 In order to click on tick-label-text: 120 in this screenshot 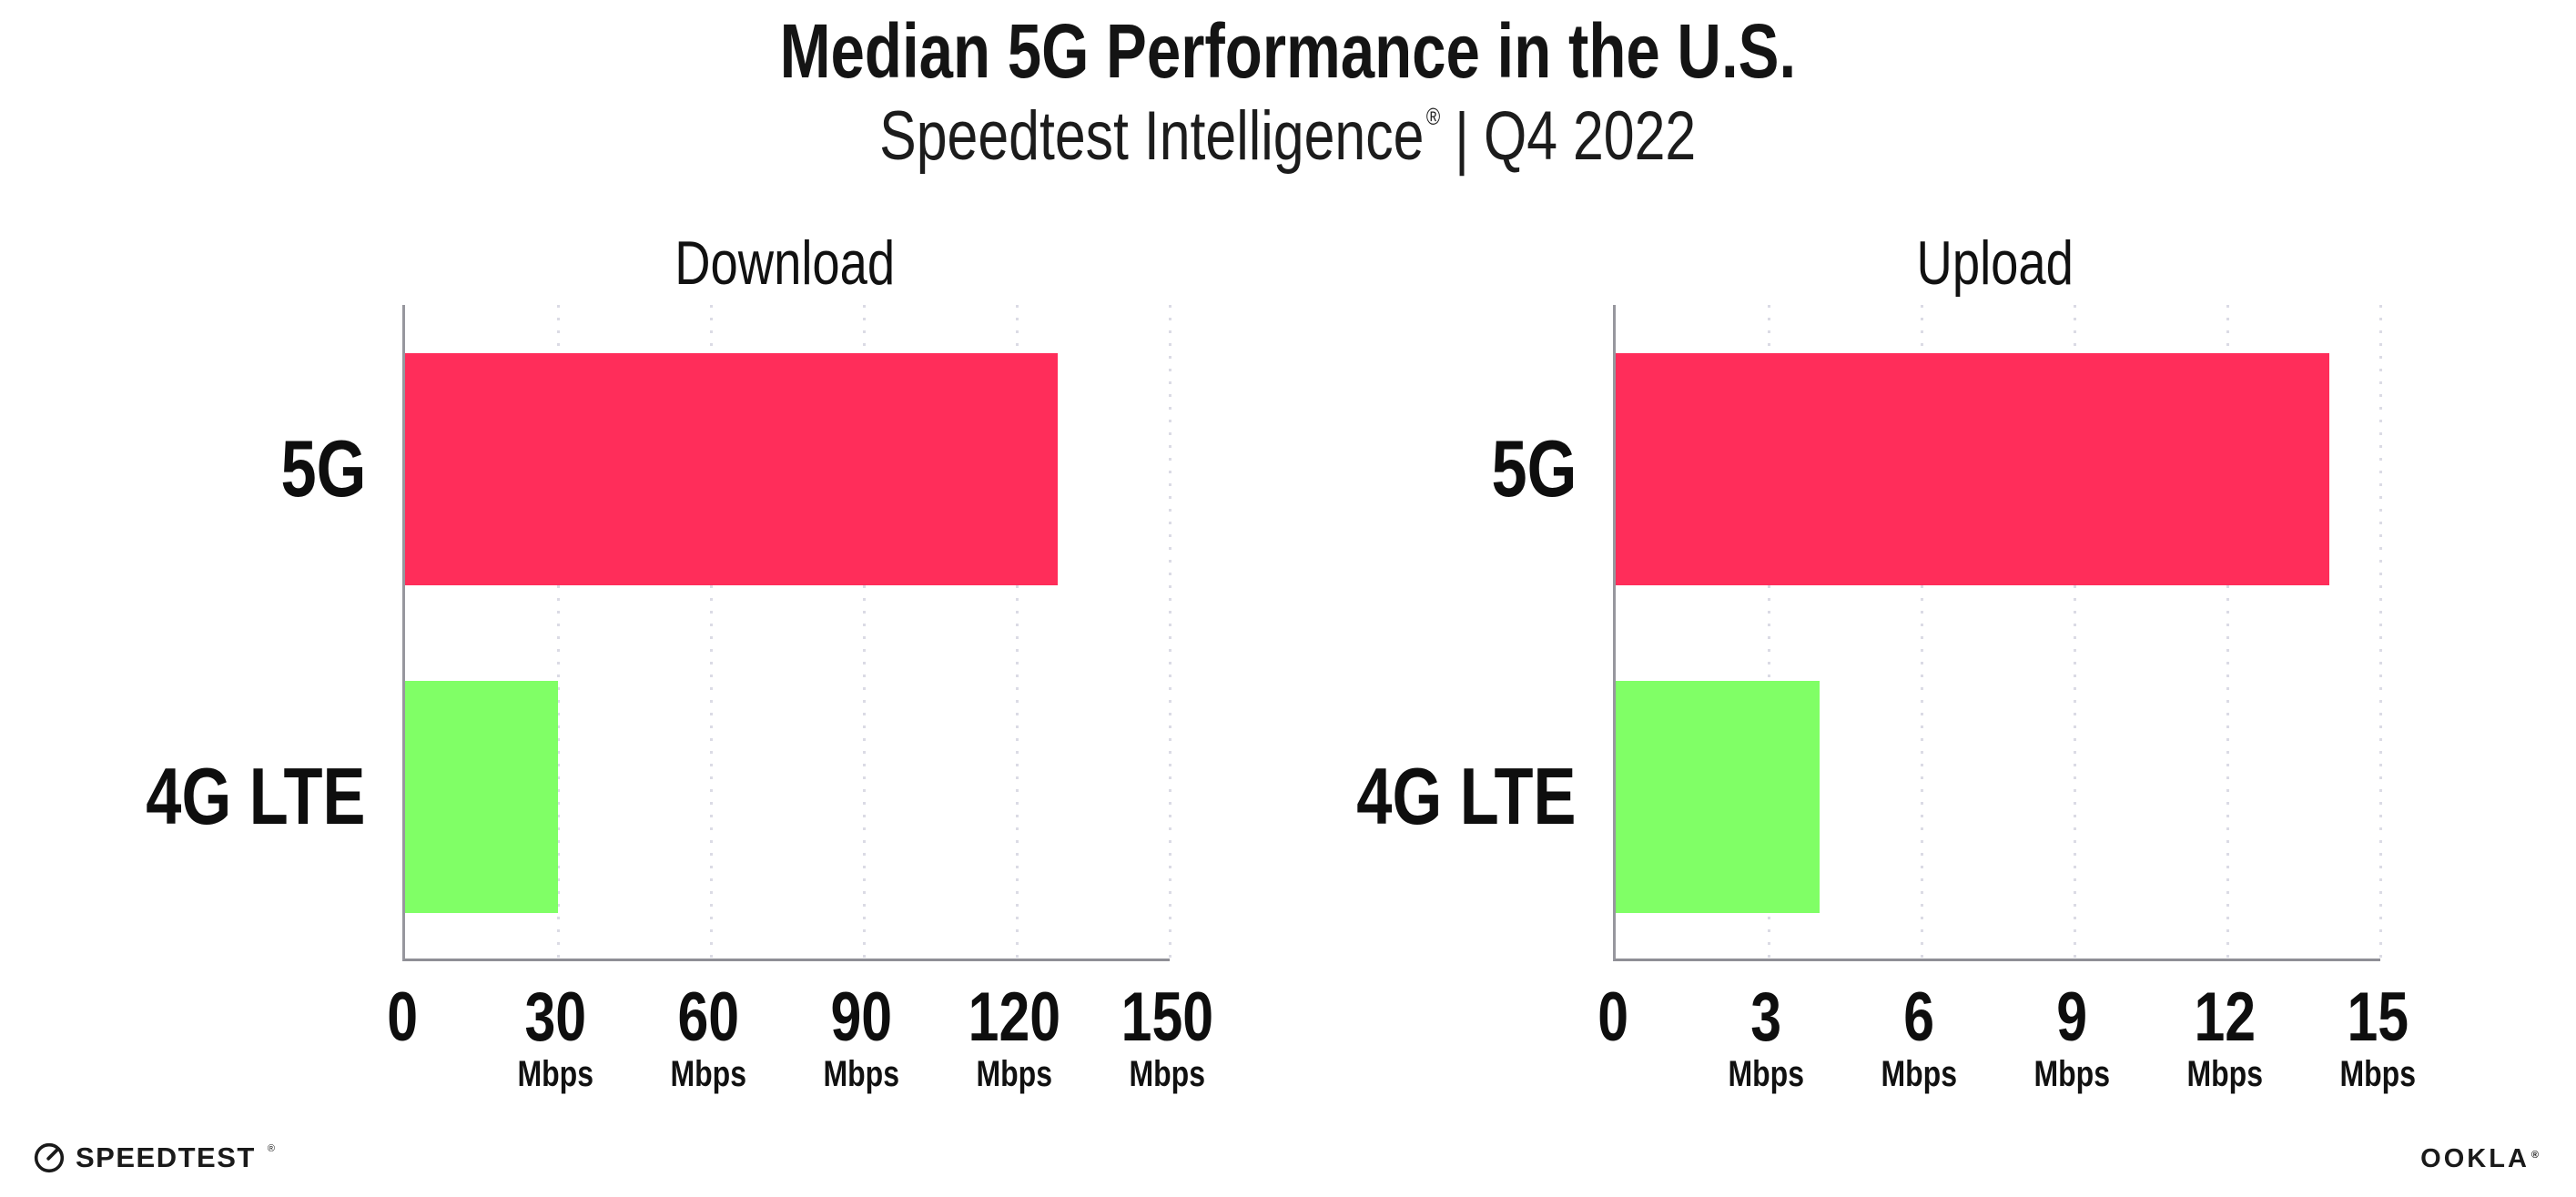, I will do `click(1014, 1018)`.